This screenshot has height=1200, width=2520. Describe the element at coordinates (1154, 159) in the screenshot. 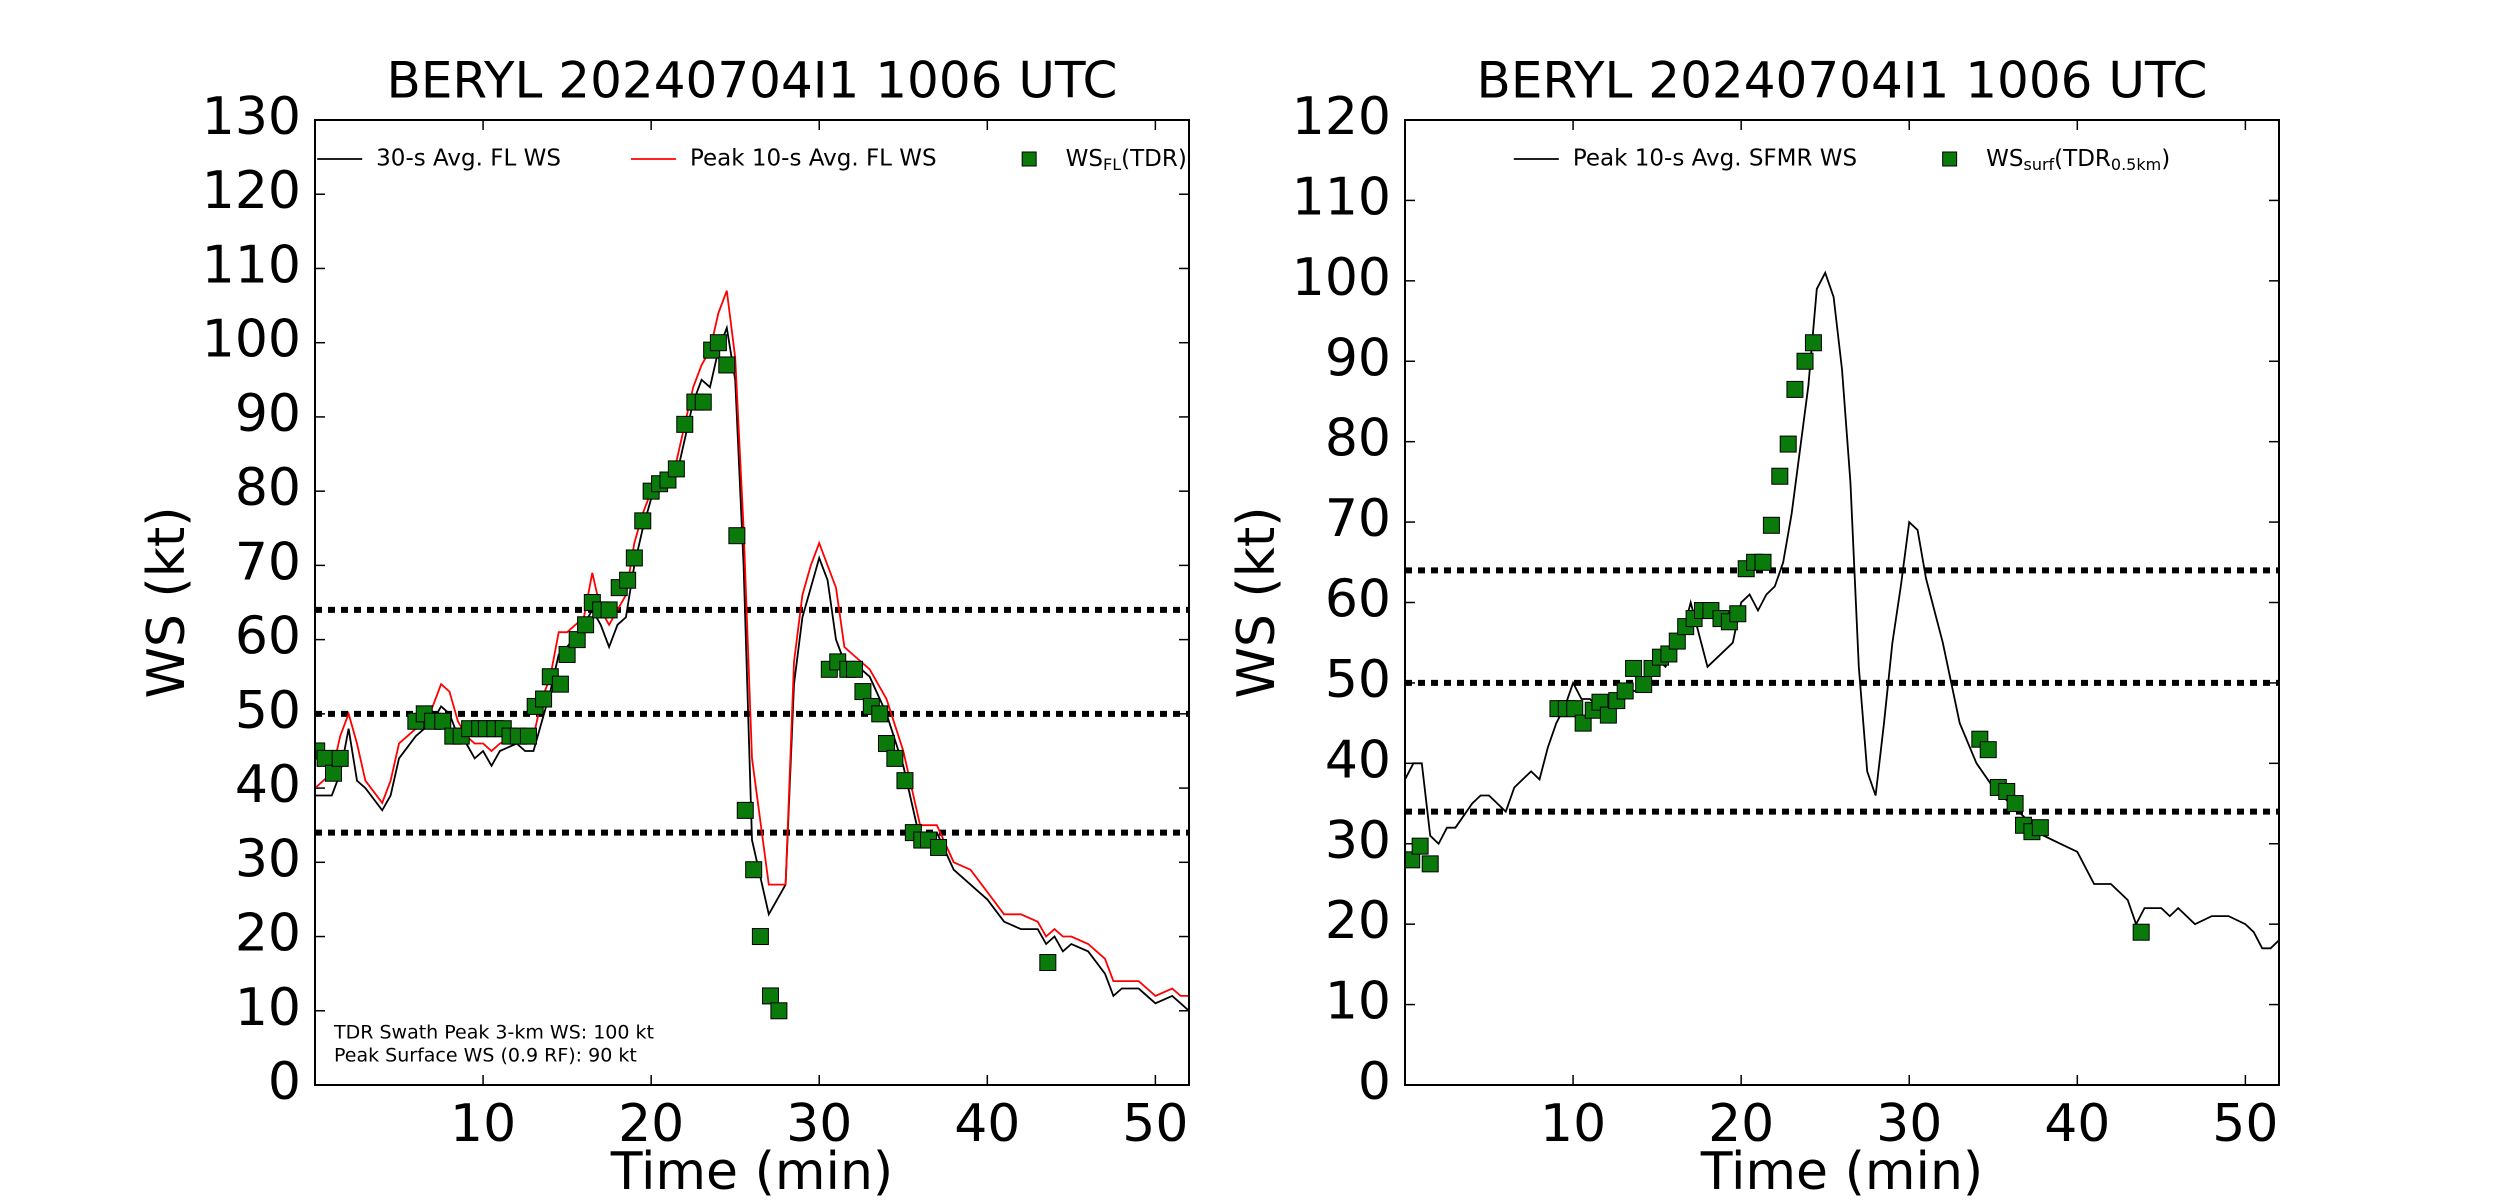

I see `legend-label-part: (TDR)` at that location.